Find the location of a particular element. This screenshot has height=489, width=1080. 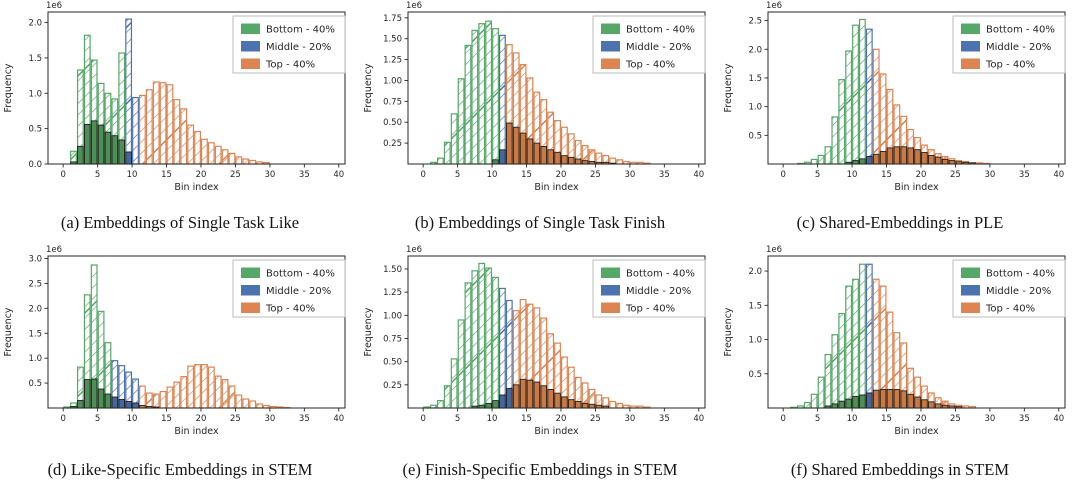

svg-text: 1.0 is located at coordinates (755, 108).